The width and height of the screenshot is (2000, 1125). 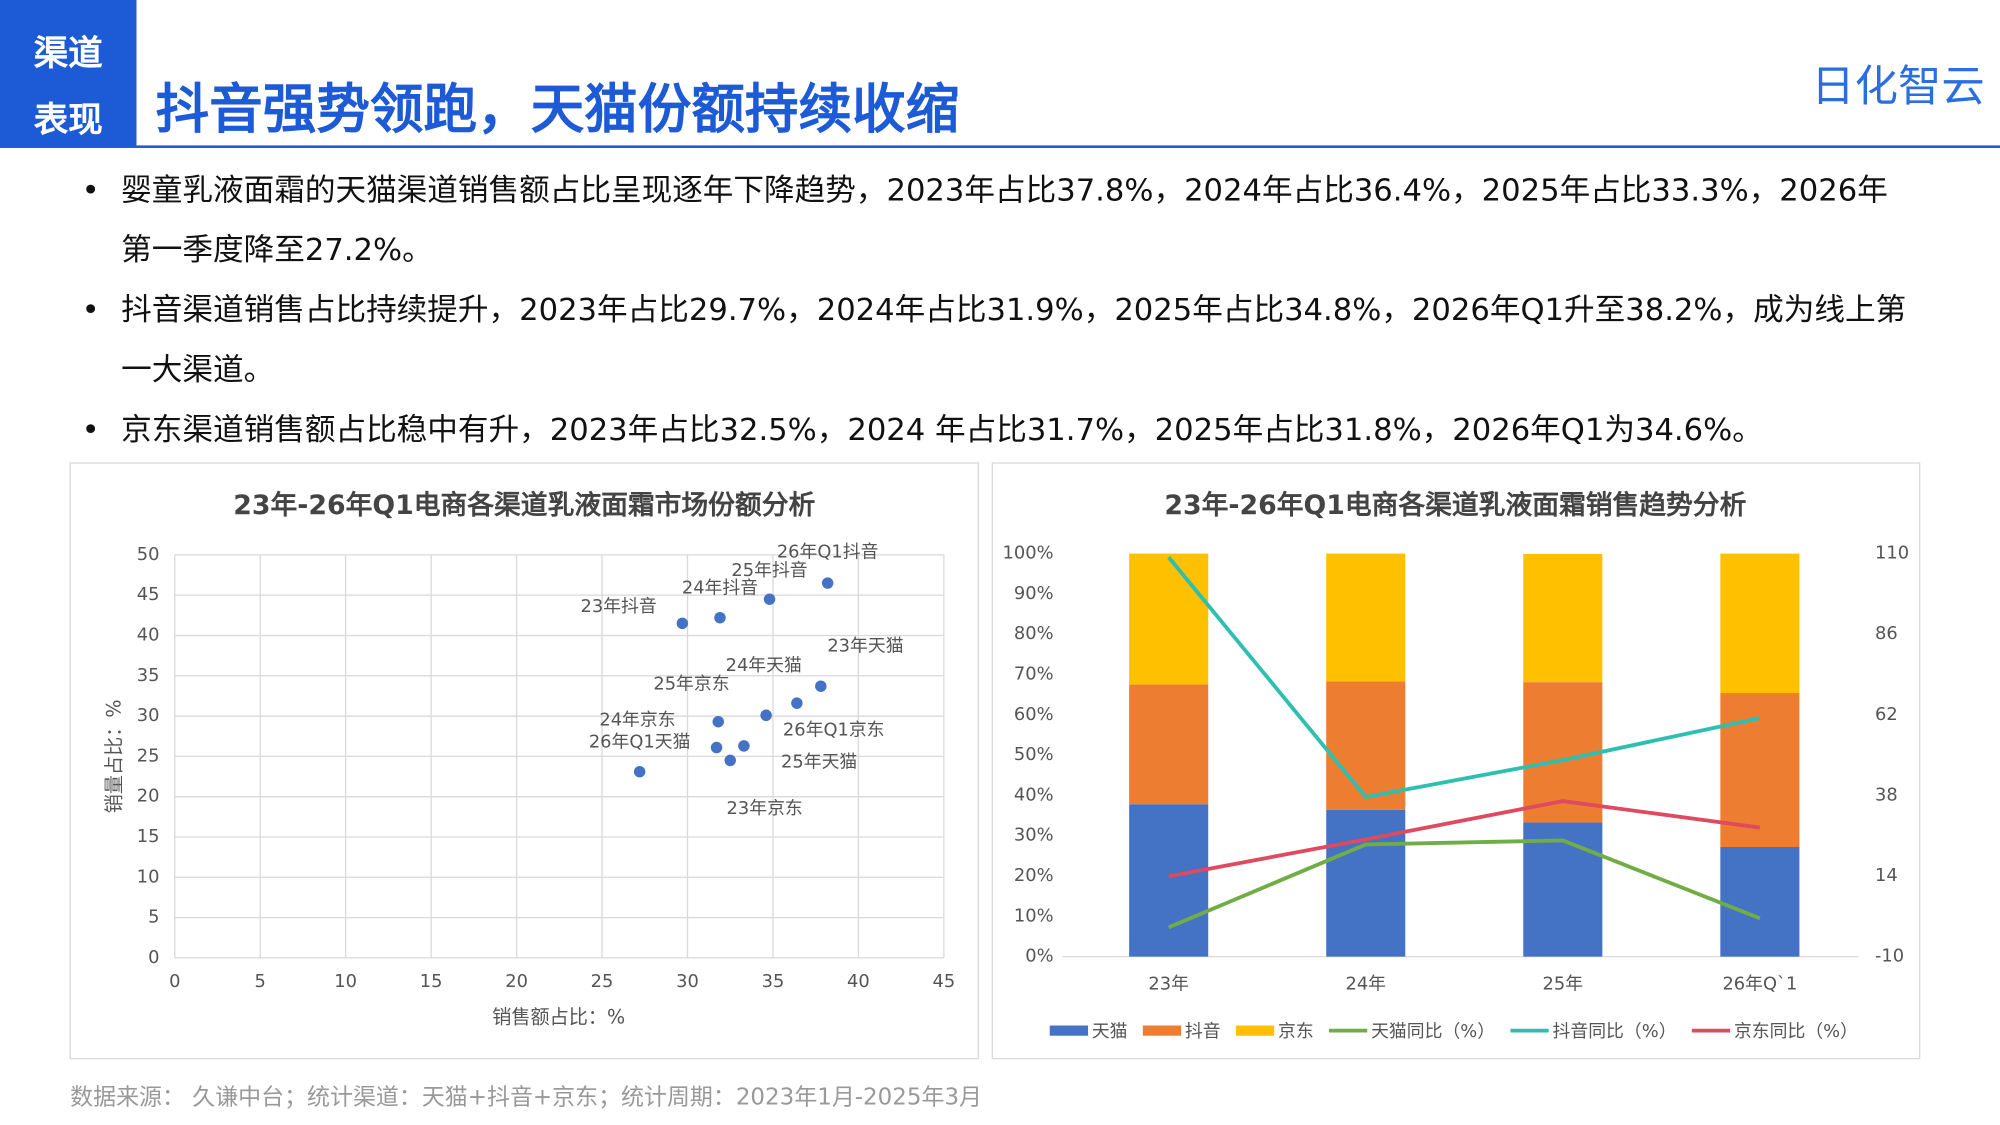 What do you see at coordinates (148, 675) in the screenshot?
I see `y-tick-label: 35` at bounding box center [148, 675].